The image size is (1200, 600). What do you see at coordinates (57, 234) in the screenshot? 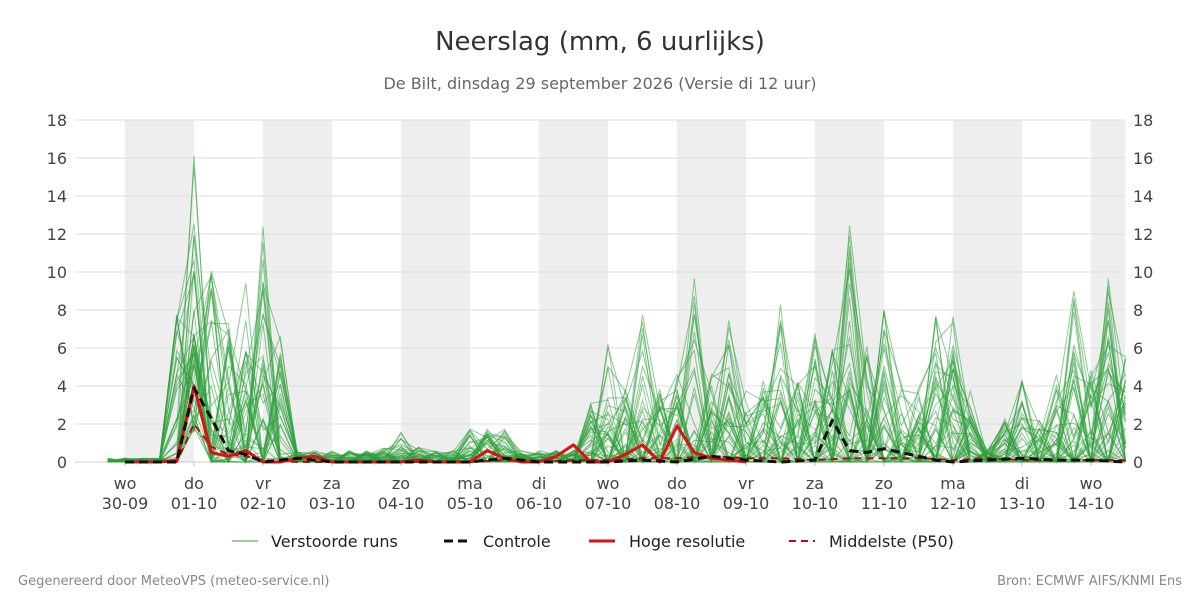
I see `y-tick-label-left: 12` at bounding box center [57, 234].